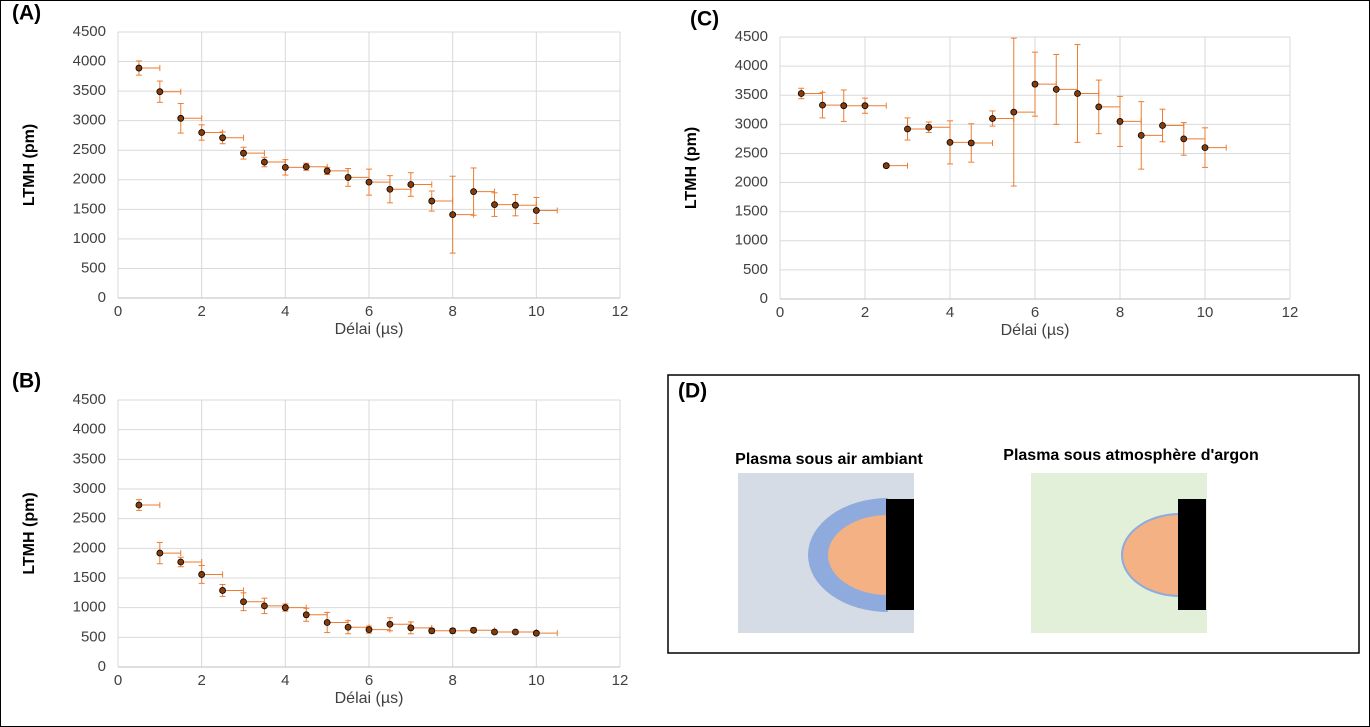 This screenshot has width=1370, height=727. Describe the element at coordinates (1130, 455) in the screenshot. I see `diagram-title: Plasma sous atmosphère d'argon` at that location.